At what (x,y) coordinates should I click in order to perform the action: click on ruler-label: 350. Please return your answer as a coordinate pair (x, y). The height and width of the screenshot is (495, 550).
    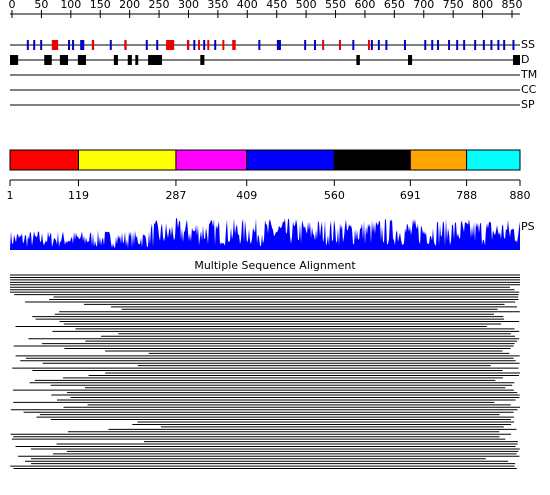
    Looking at the image, I should click on (217, 5).